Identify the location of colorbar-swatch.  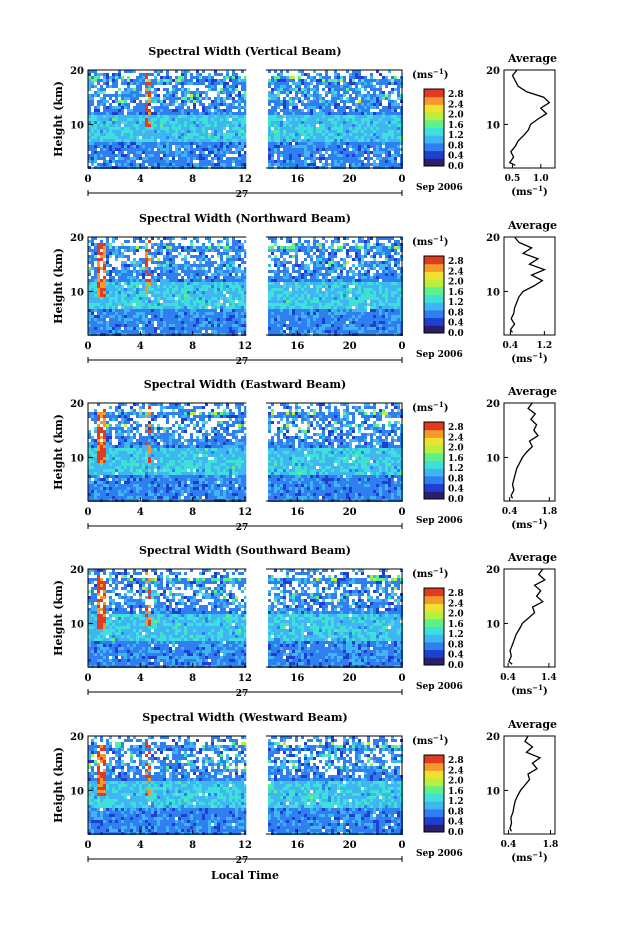
(434, 147).